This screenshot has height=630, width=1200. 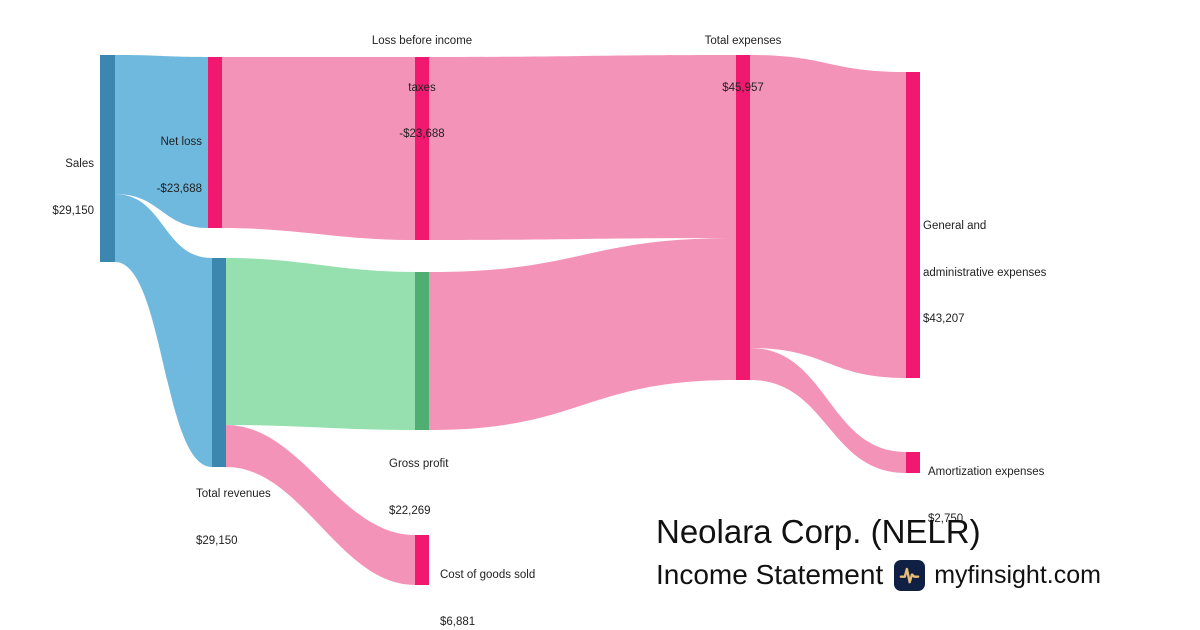 I want to click on link-total-expenses-to-gna, so click(x=828, y=216).